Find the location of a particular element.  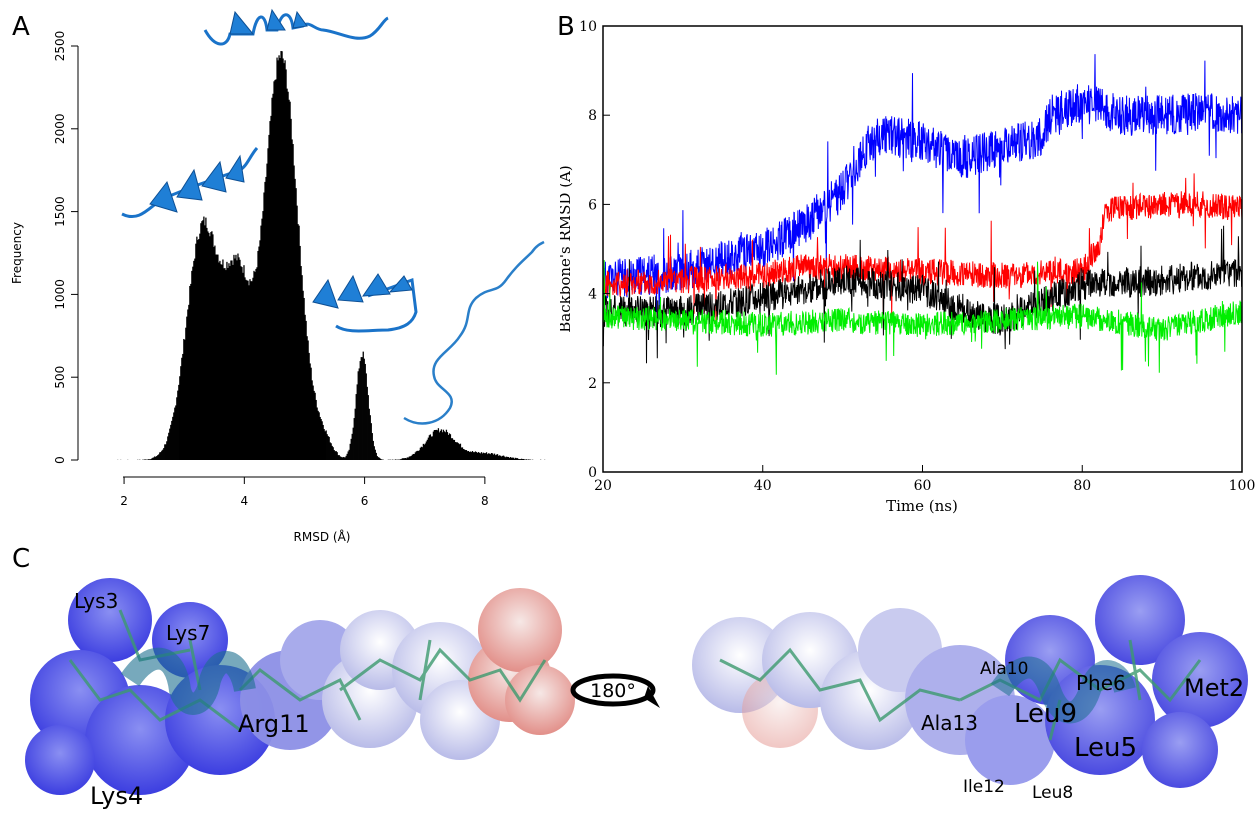

y-tick-label: 2500 is located at coordinates (60, 46).